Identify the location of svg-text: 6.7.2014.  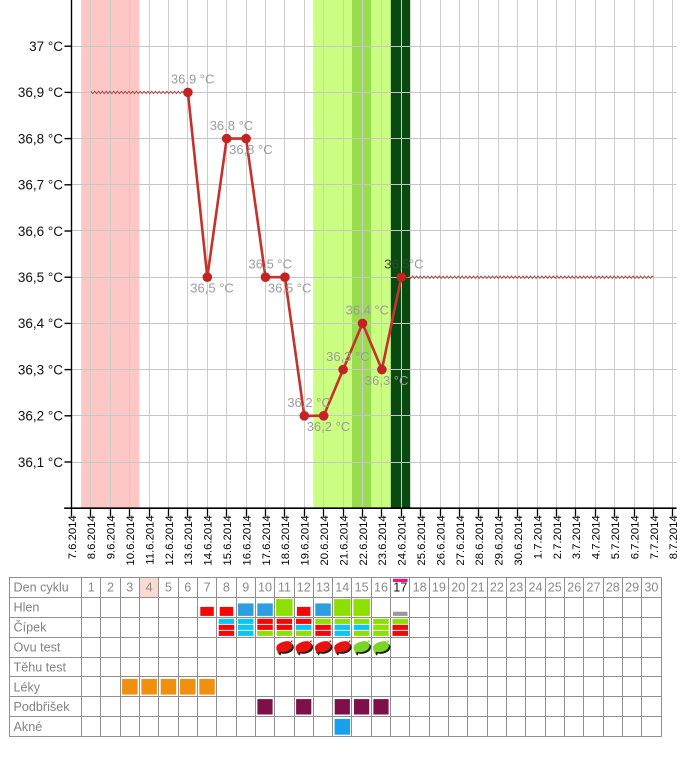
(635, 537).